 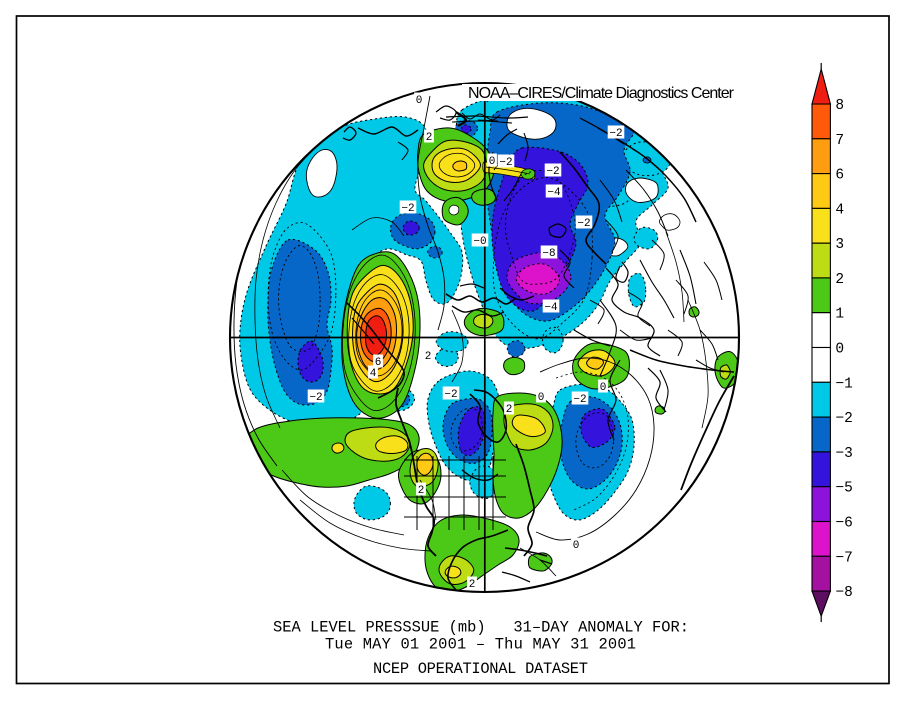 I want to click on svg-text: −3, so click(x=843, y=454).